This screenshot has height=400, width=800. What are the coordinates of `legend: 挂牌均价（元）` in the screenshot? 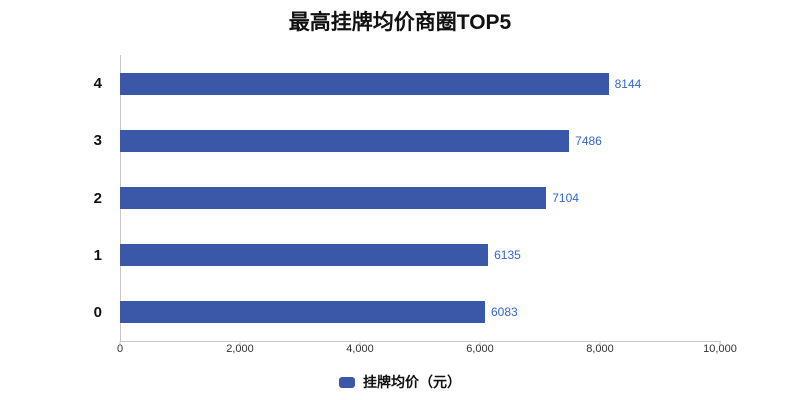 It's located at (400, 382).